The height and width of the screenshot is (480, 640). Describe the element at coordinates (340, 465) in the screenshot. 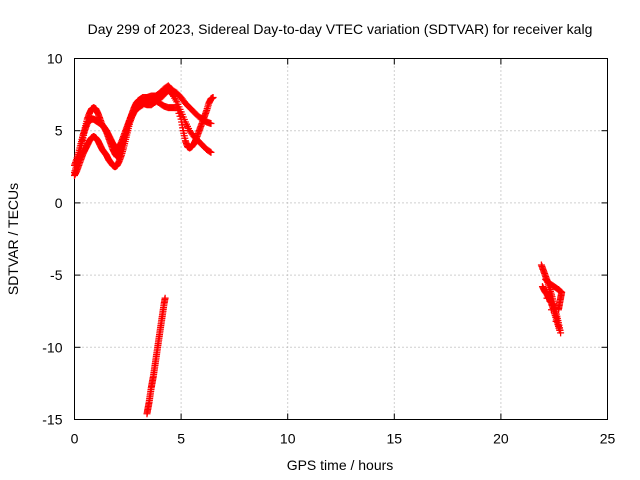

I see `x-axis-title: GPS time / hours` at that location.